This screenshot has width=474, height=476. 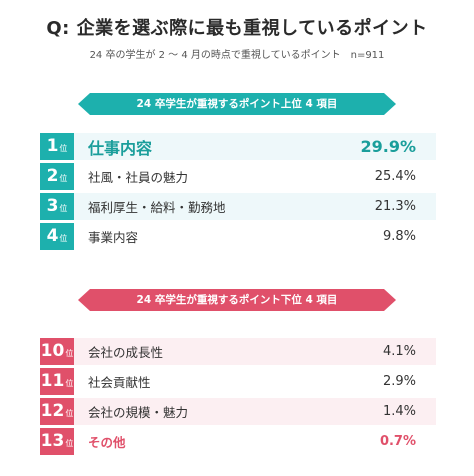 What do you see at coordinates (399, 351) in the screenshot?
I see `item-value: 4.1%` at bounding box center [399, 351].